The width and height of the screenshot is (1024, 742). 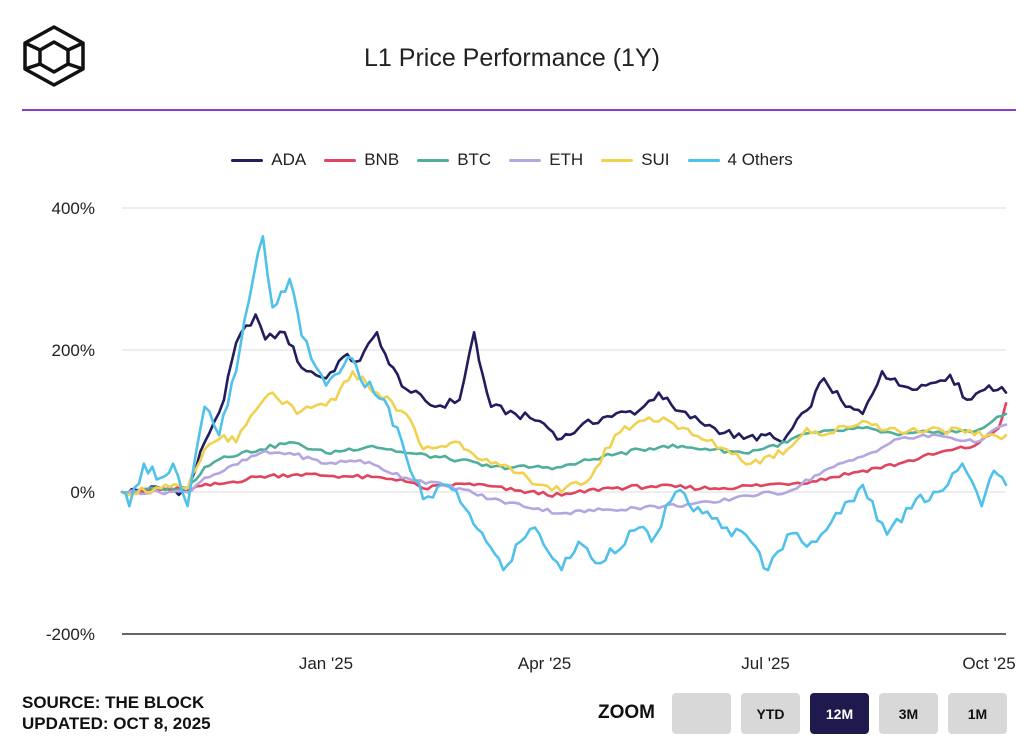 What do you see at coordinates (988, 663) in the screenshot?
I see `x-tick-label: Oct '25` at bounding box center [988, 663].